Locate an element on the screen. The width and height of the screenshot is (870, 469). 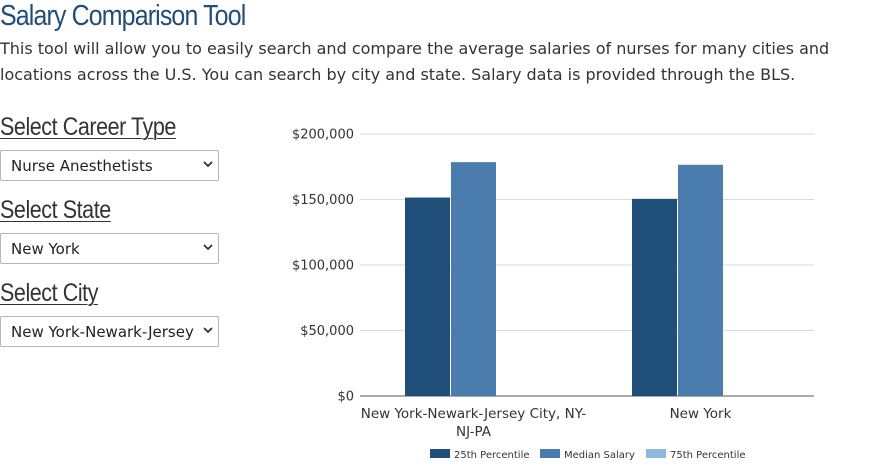
y-tick-label: $50,000 is located at coordinates (327, 331).